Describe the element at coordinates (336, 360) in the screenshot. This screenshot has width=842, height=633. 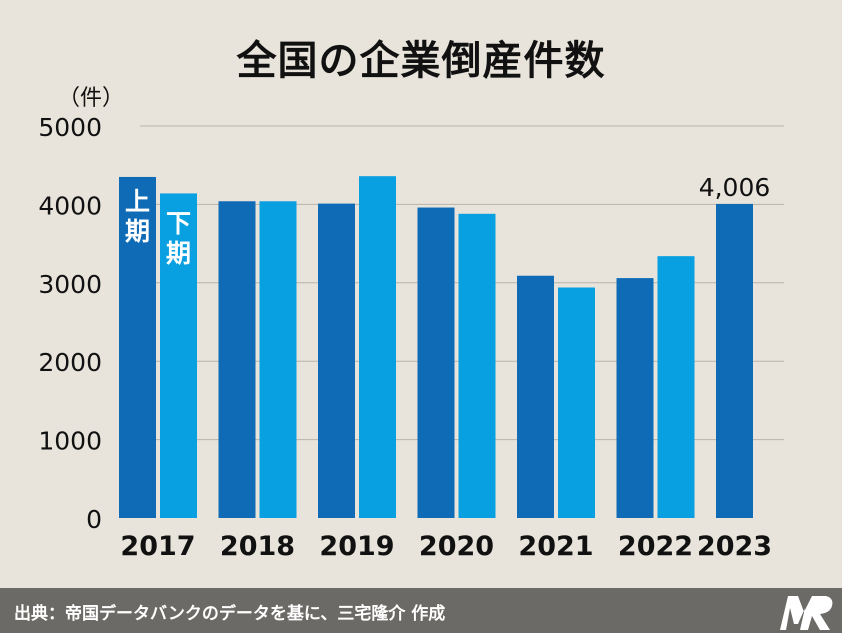
I see `bar-2019-first-half` at that location.